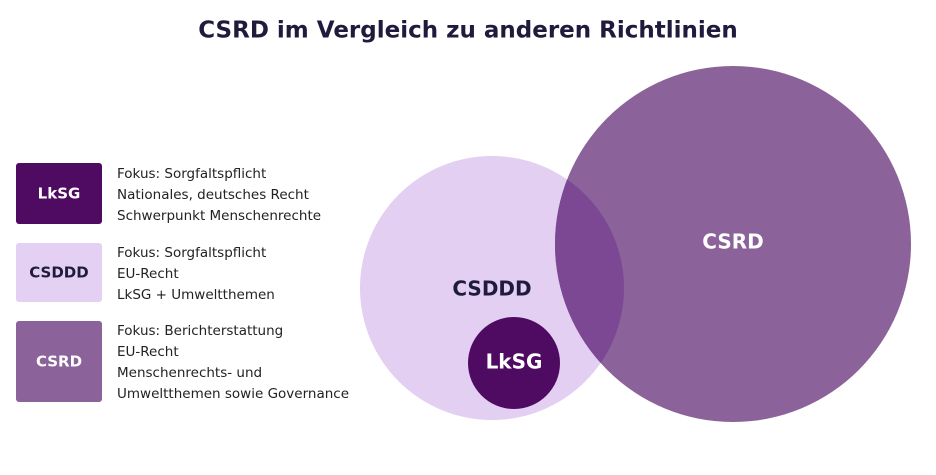  I want to click on circle-label: CSRD, so click(732, 242).